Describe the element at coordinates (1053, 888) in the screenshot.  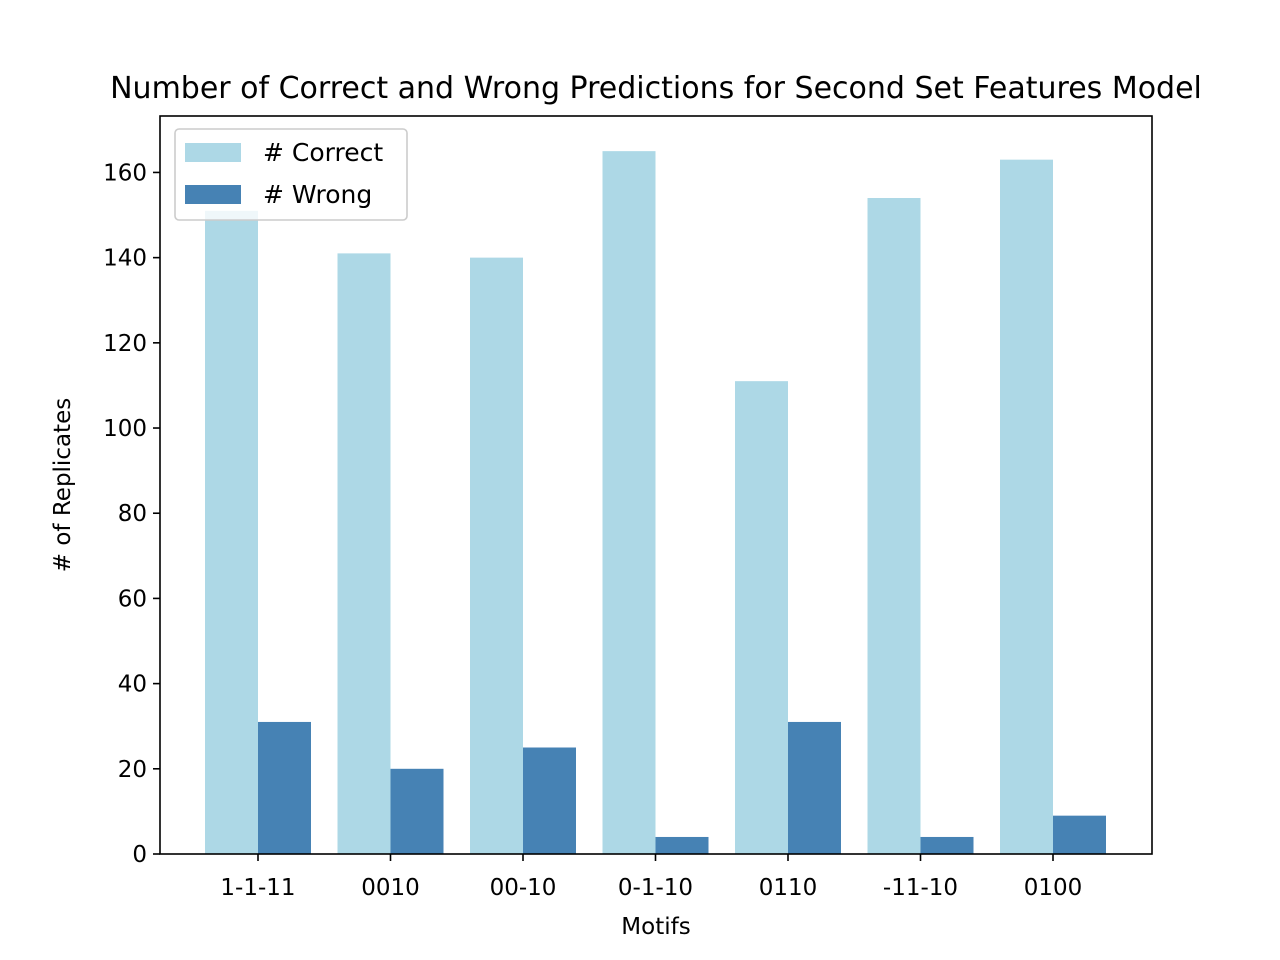
I see `x-tick-label: 0100` at that location.